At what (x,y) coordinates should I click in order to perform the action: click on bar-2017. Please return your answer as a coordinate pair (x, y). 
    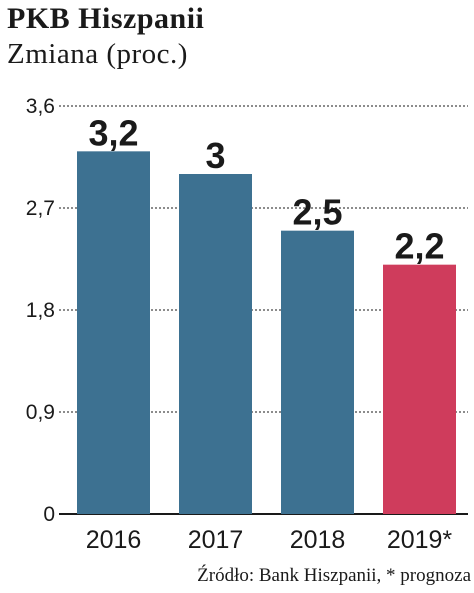
    Looking at the image, I should click on (215, 344).